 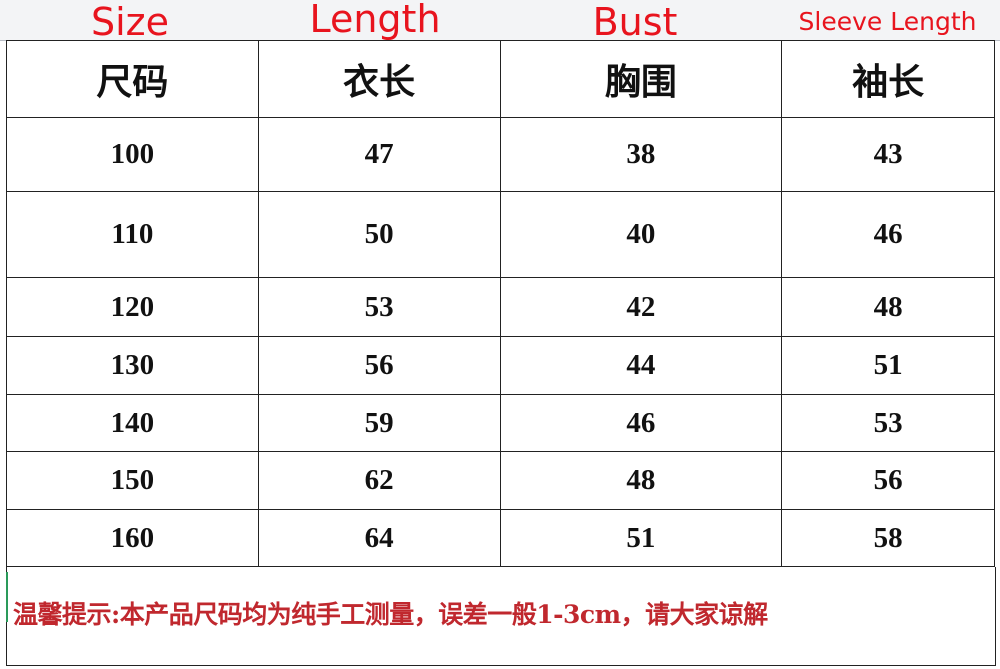 What do you see at coordinates (379, 154) in the screenshot?
I see `cell: 47` at bounding box center [379, 154].